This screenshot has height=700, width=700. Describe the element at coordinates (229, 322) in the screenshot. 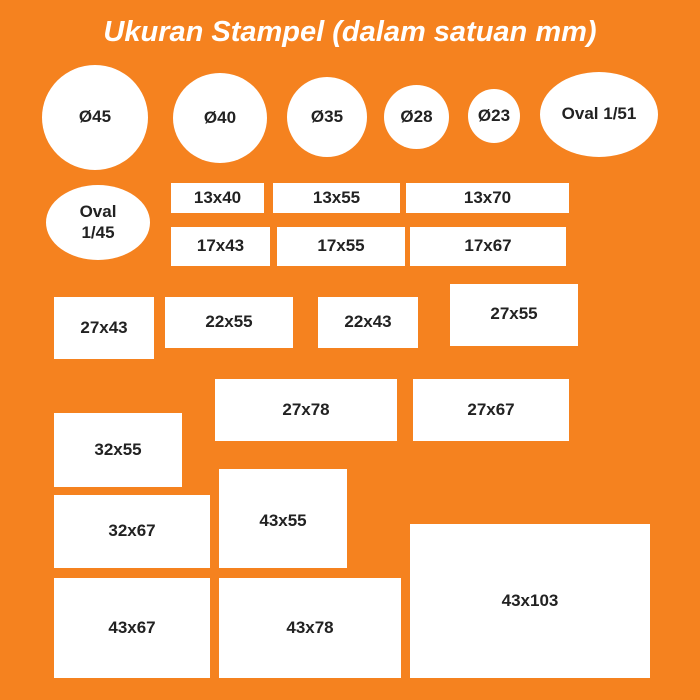

I see `rect-stamp: 22x55` at that location.